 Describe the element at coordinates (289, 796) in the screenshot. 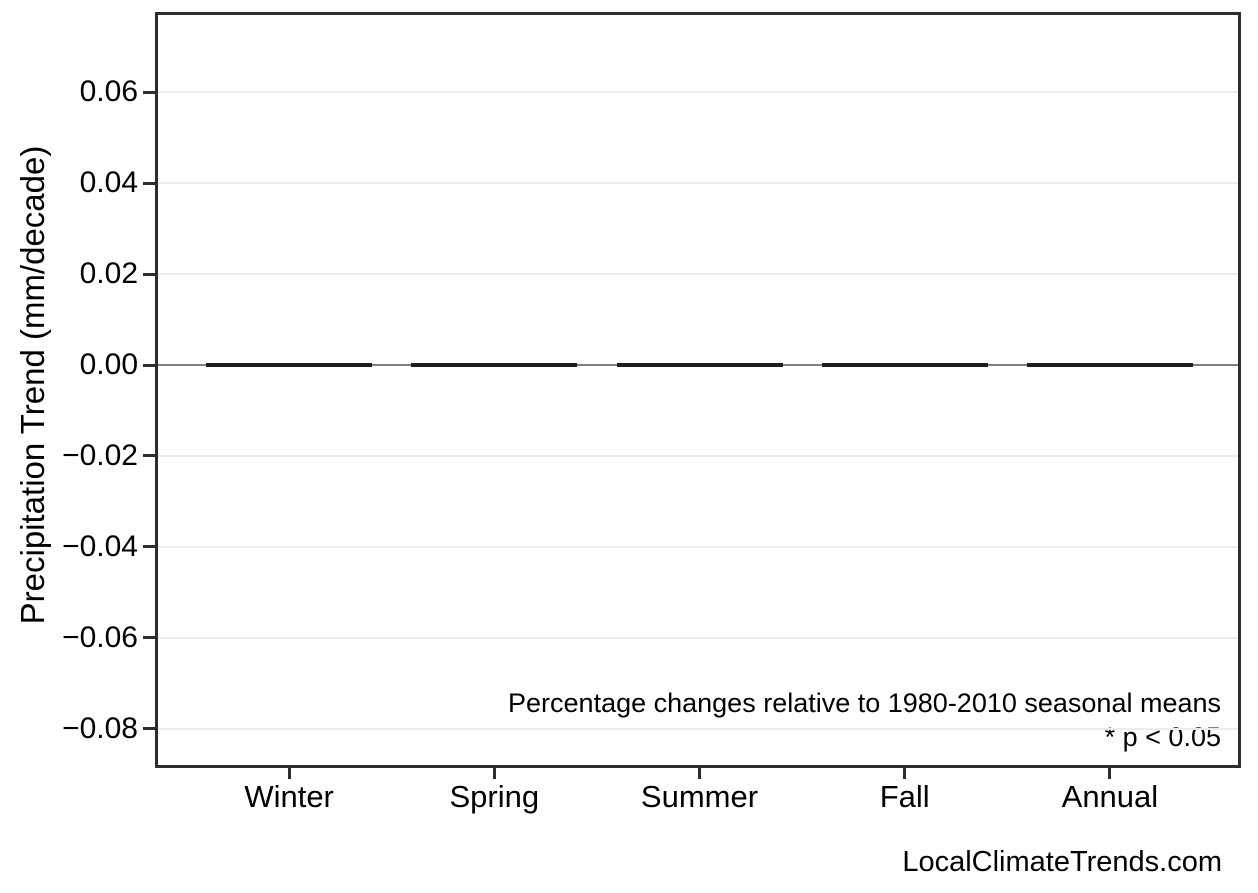

I see `x-axis-tick-label: Winter` at that location.